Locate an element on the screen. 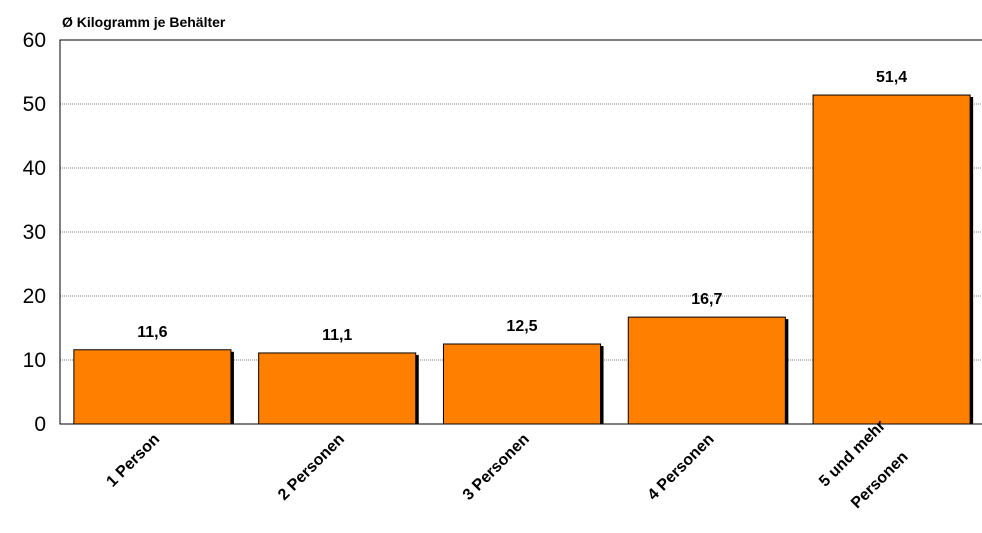 The image size is (982, 533). y-tick-label: 30 is located at coordinates (34, 232).